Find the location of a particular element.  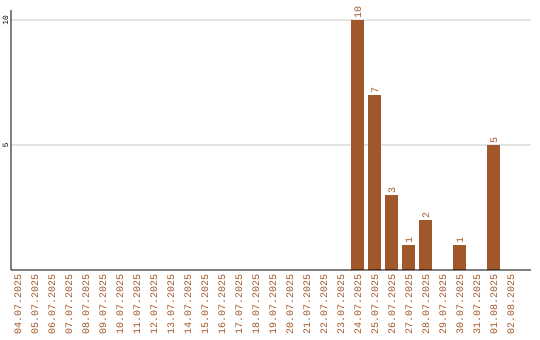

x-tick-label: 24.07.2025 is located at coordinates (359, 304).